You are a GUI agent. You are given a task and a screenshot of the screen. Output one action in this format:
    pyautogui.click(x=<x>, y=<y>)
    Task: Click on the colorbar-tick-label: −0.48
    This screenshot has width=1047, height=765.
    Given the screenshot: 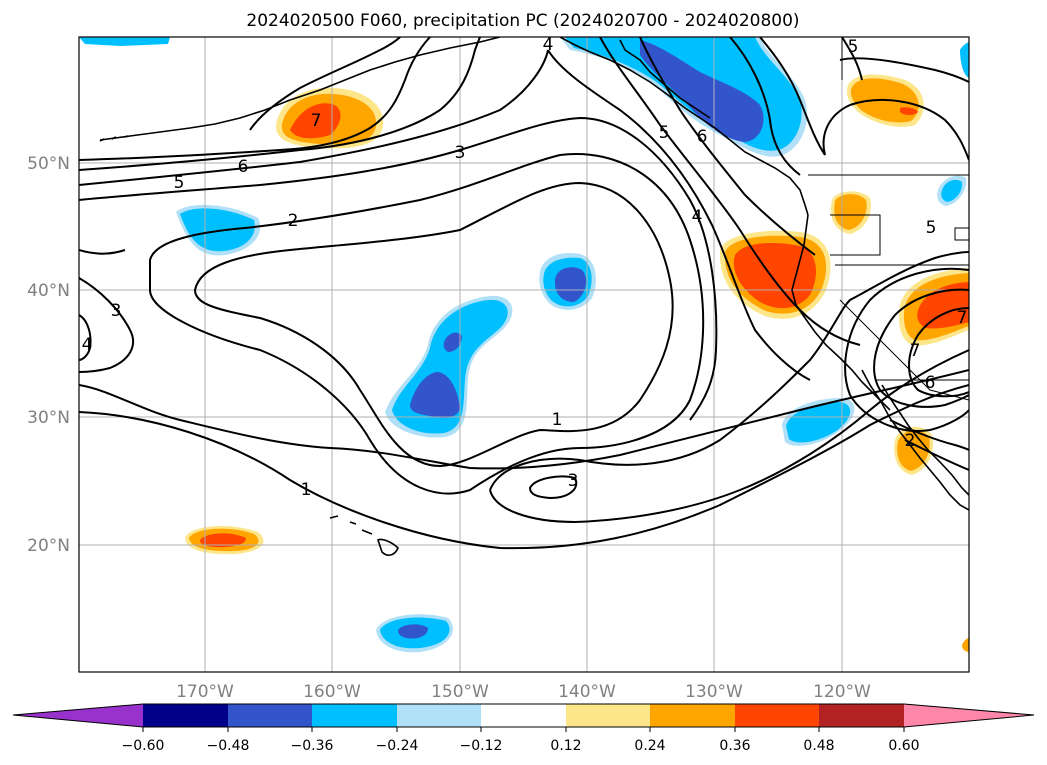 What is the action you would take?
    pyautogui.click(x=228, y=746)
    